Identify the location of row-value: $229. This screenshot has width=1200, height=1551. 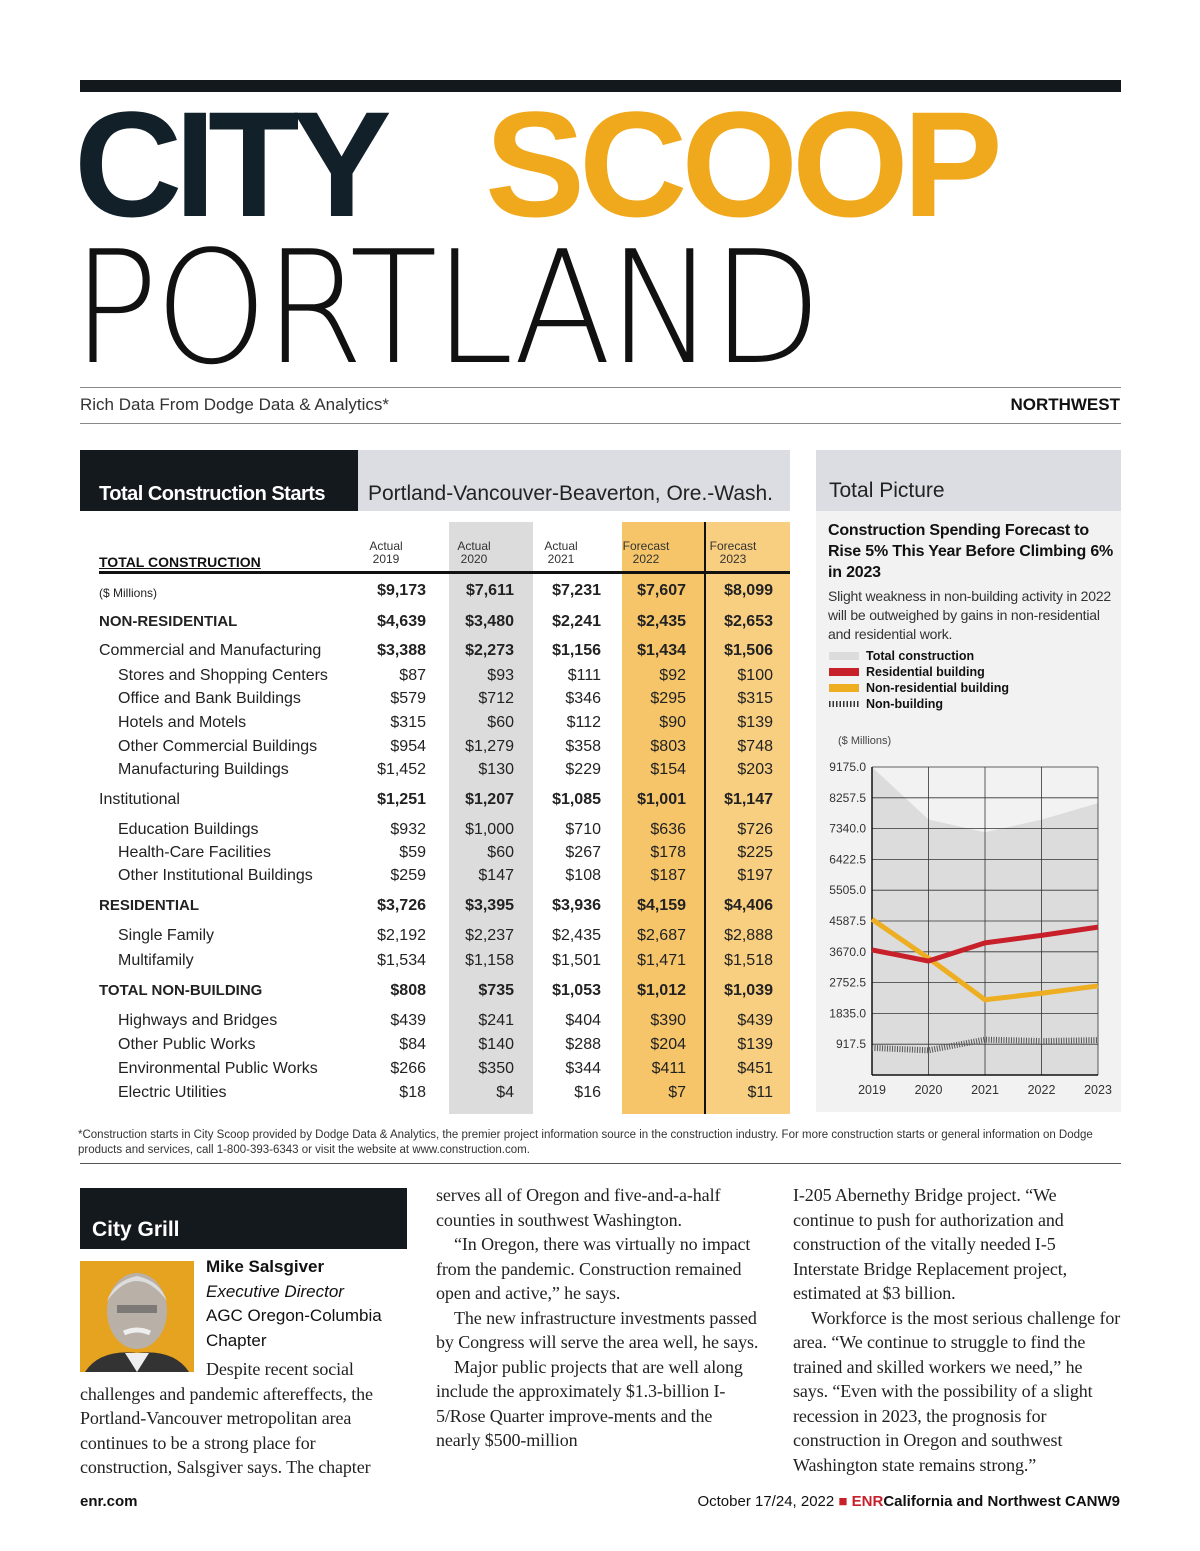
(583, 769).